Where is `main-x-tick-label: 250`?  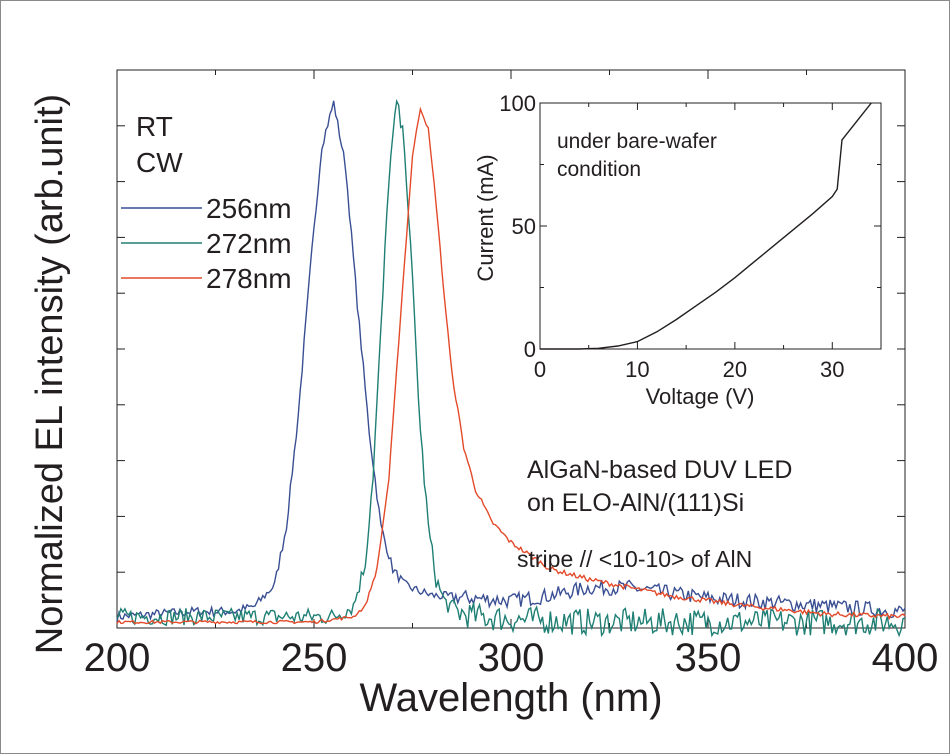 main-x-tick-label: 250 is located at coordinates (314, 658).